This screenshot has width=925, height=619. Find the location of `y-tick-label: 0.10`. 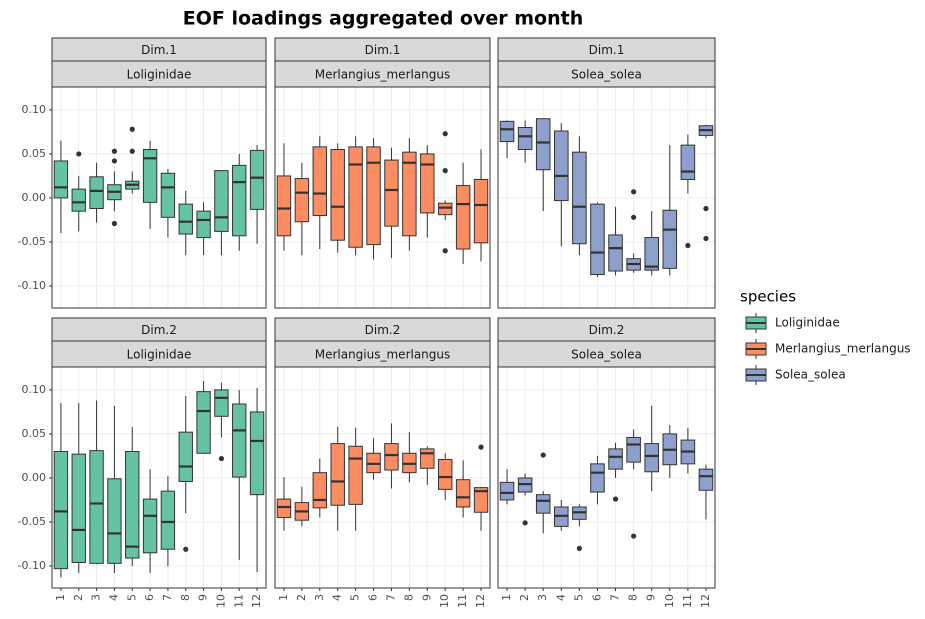

y-tick-label: 0.10 is located at coordinates (34, 389).